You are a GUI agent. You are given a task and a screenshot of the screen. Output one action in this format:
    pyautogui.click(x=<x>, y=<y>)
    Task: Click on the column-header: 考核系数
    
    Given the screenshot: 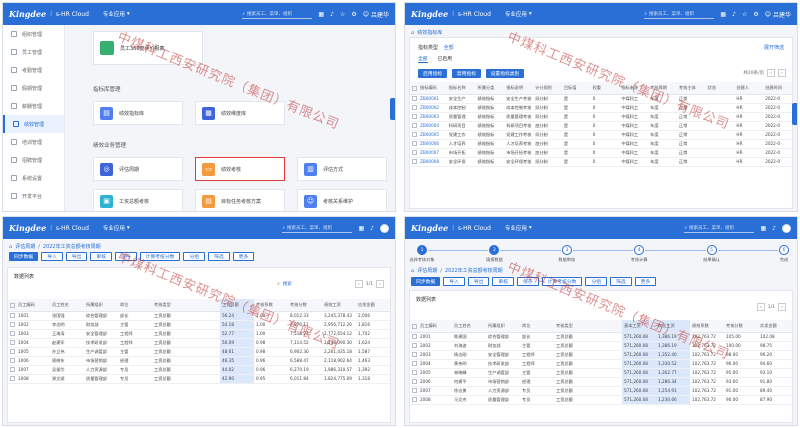 What is the action you would take?
    pyautogui.click(x=271, y=305)
    